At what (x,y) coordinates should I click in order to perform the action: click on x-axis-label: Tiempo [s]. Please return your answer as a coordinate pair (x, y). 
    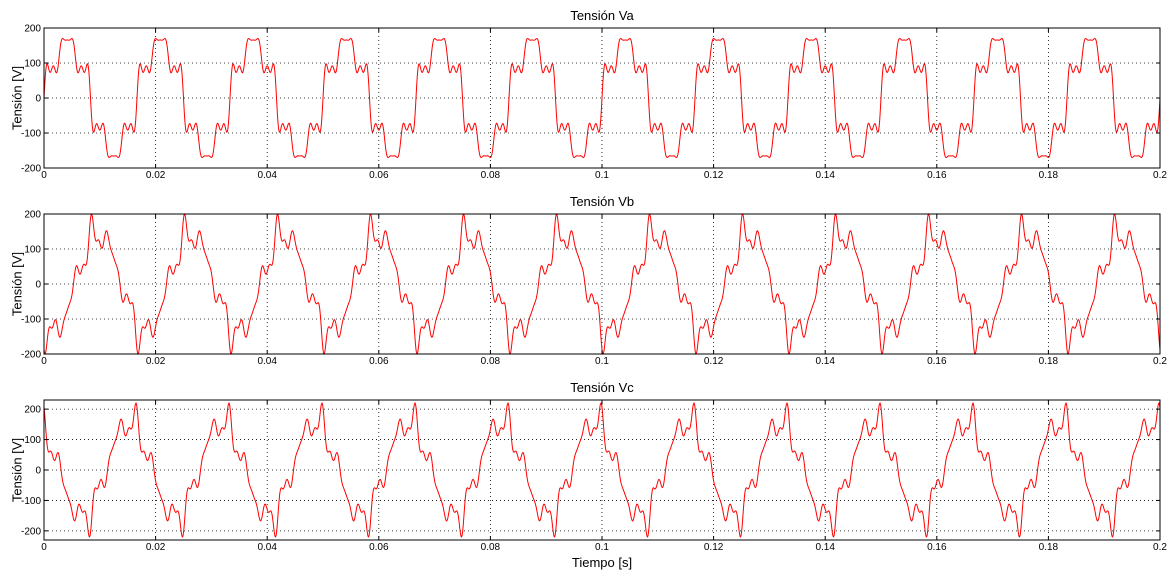
    Looking at the image, I should click on (602, 562).